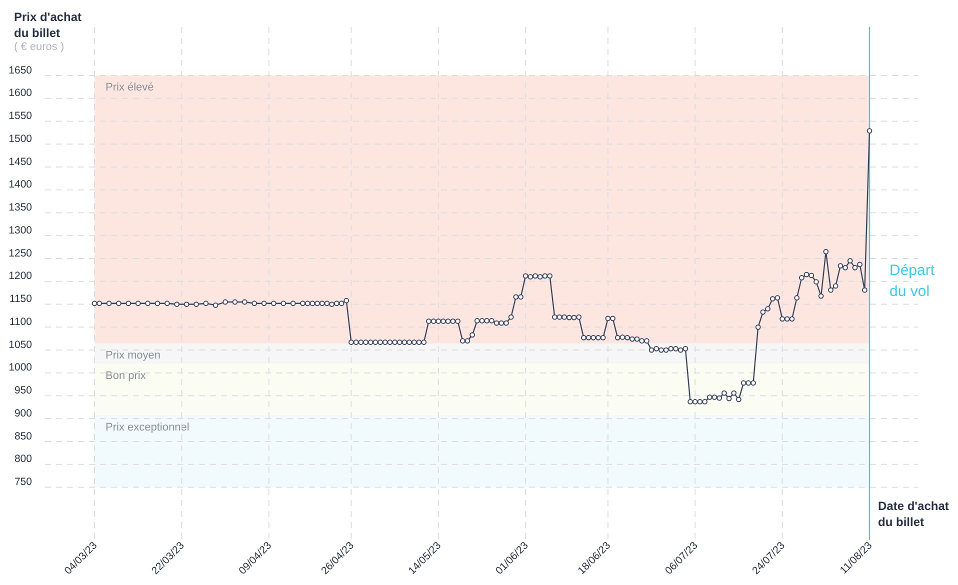 The width and height of the screenshot is (958, 585). Describe the element at coordinates (23, 482) in the screenshot. I see `y-tick-label: 750` at that location.